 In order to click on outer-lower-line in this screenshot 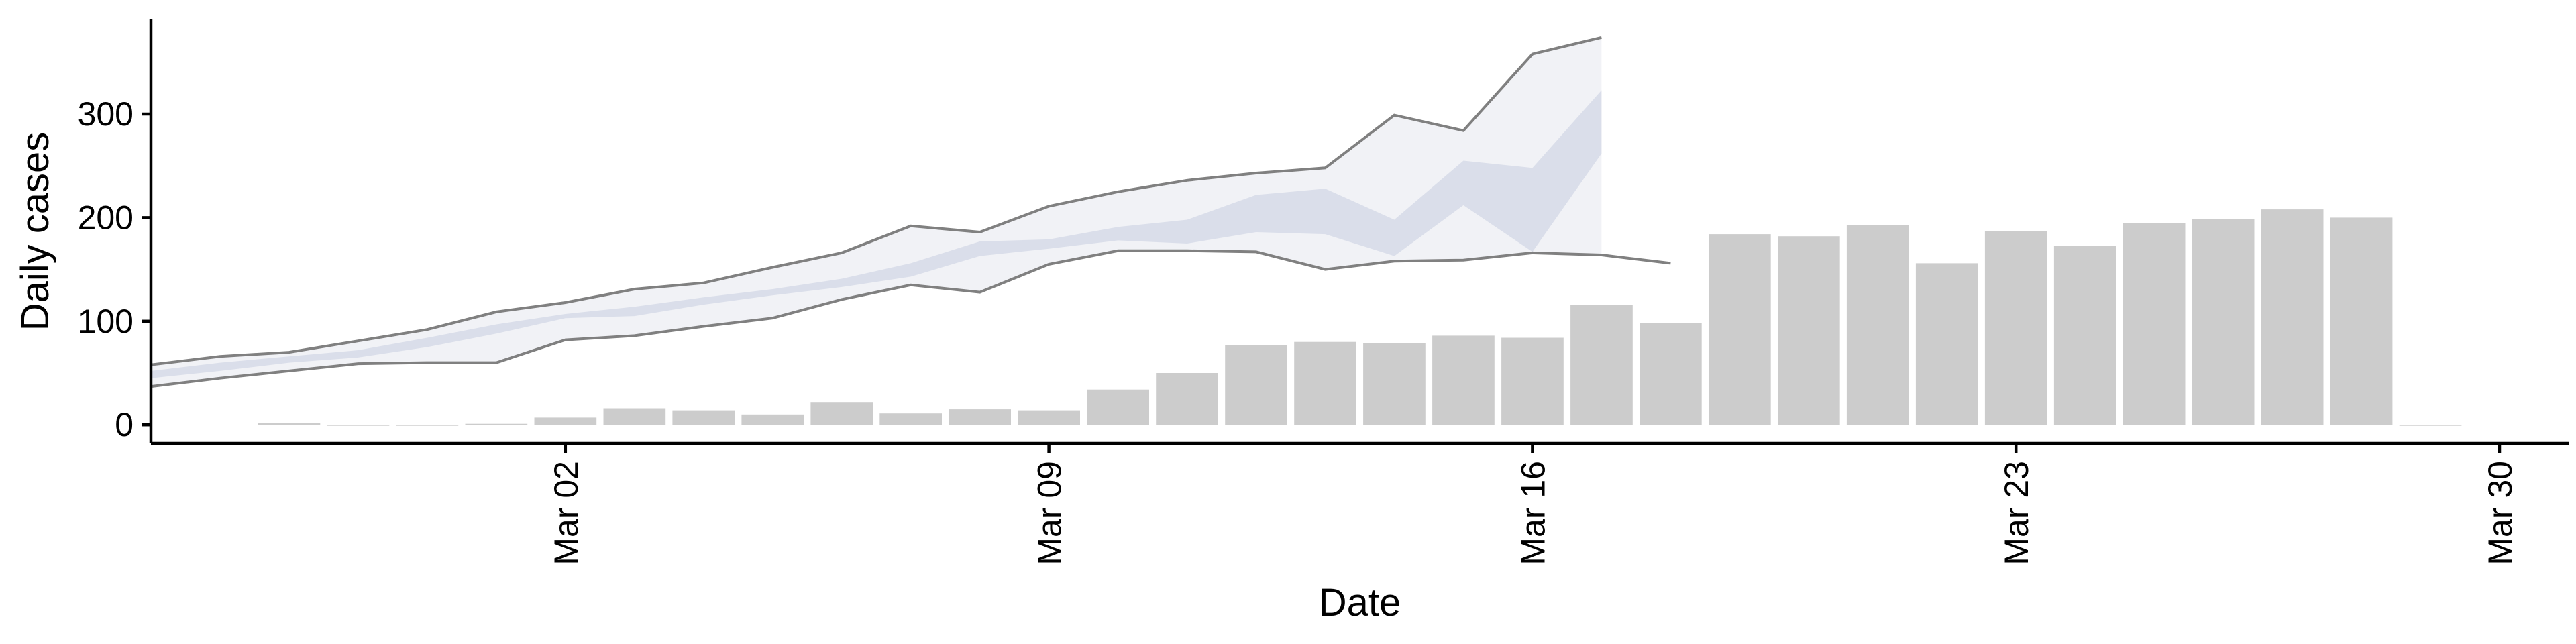, I will do `click(910, 318)`.